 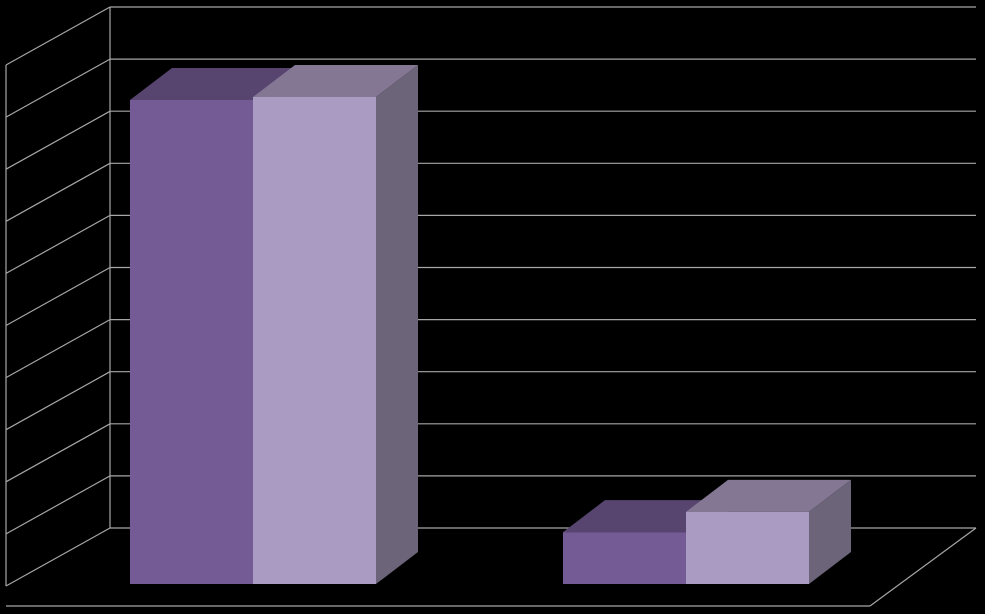 I want to click on bar-c2-s2, so click(x=747, y=547).